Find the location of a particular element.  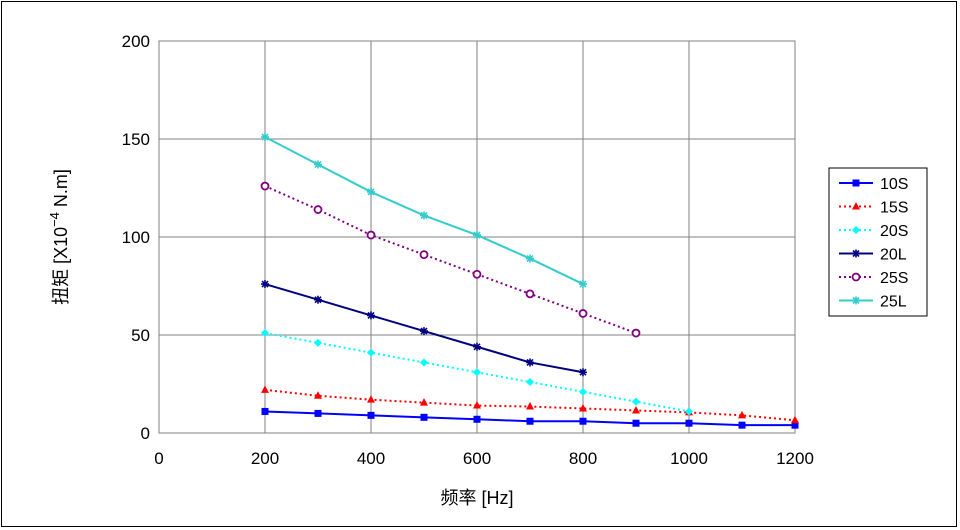

legend-label: 25L is located at coordinates (893, 302).